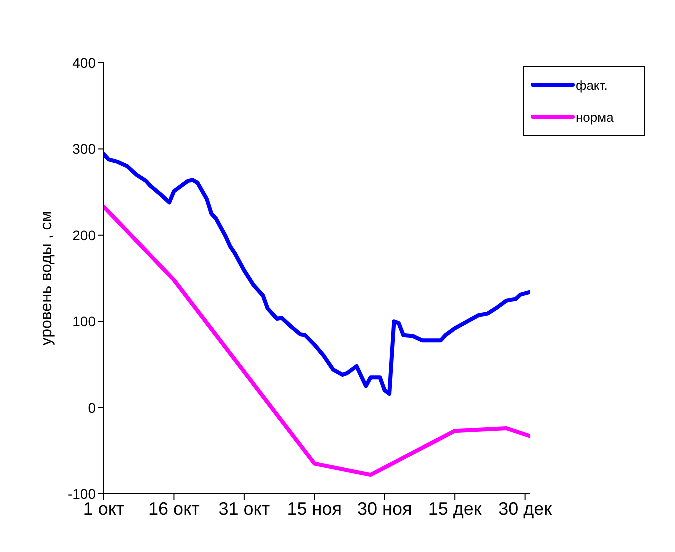 This screenshot has height=552, width=675. Describe the element at coordinates (455, 508) in the screenshot. I see `x-tick-label: 15 дек` at that location.